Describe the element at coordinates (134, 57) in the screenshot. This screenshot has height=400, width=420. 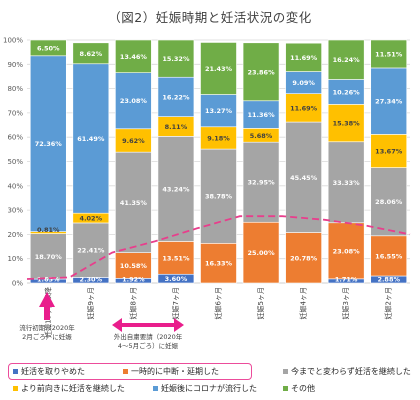
I see `data-label: 13.46%` at that location.